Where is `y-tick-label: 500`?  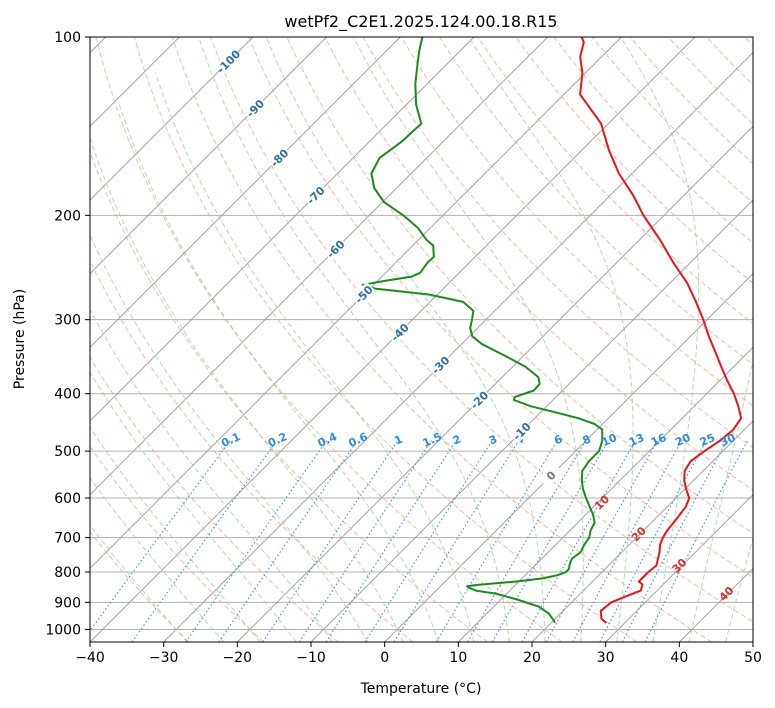 y-tick-label: 500 is located at coordinates (67, 452).